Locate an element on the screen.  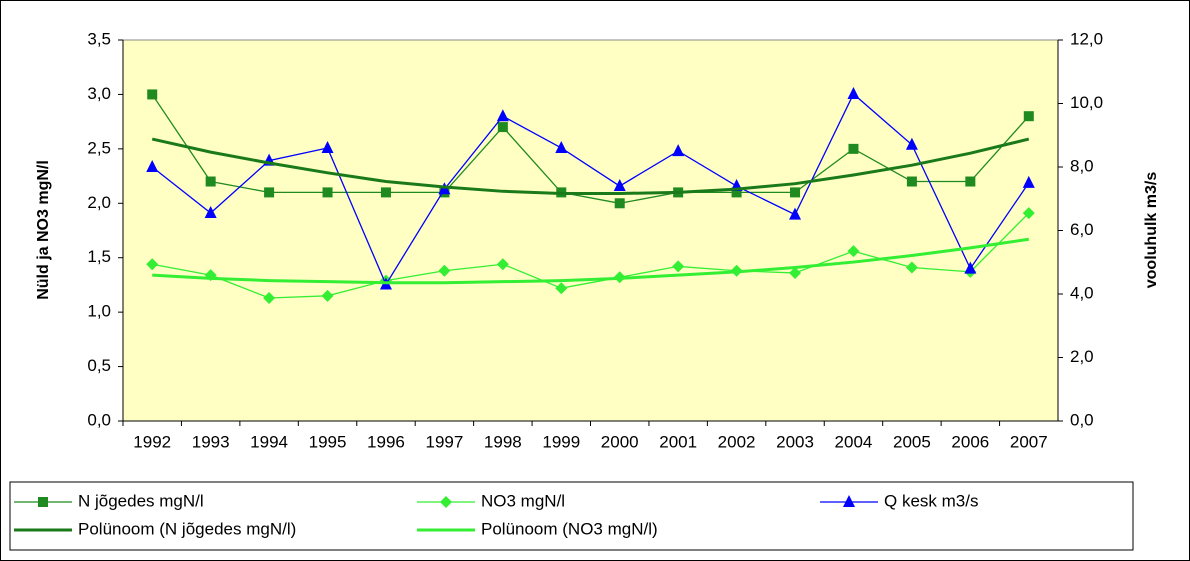
legend-label: N jõgedes mgN/l is located at coordinates (141, 500).